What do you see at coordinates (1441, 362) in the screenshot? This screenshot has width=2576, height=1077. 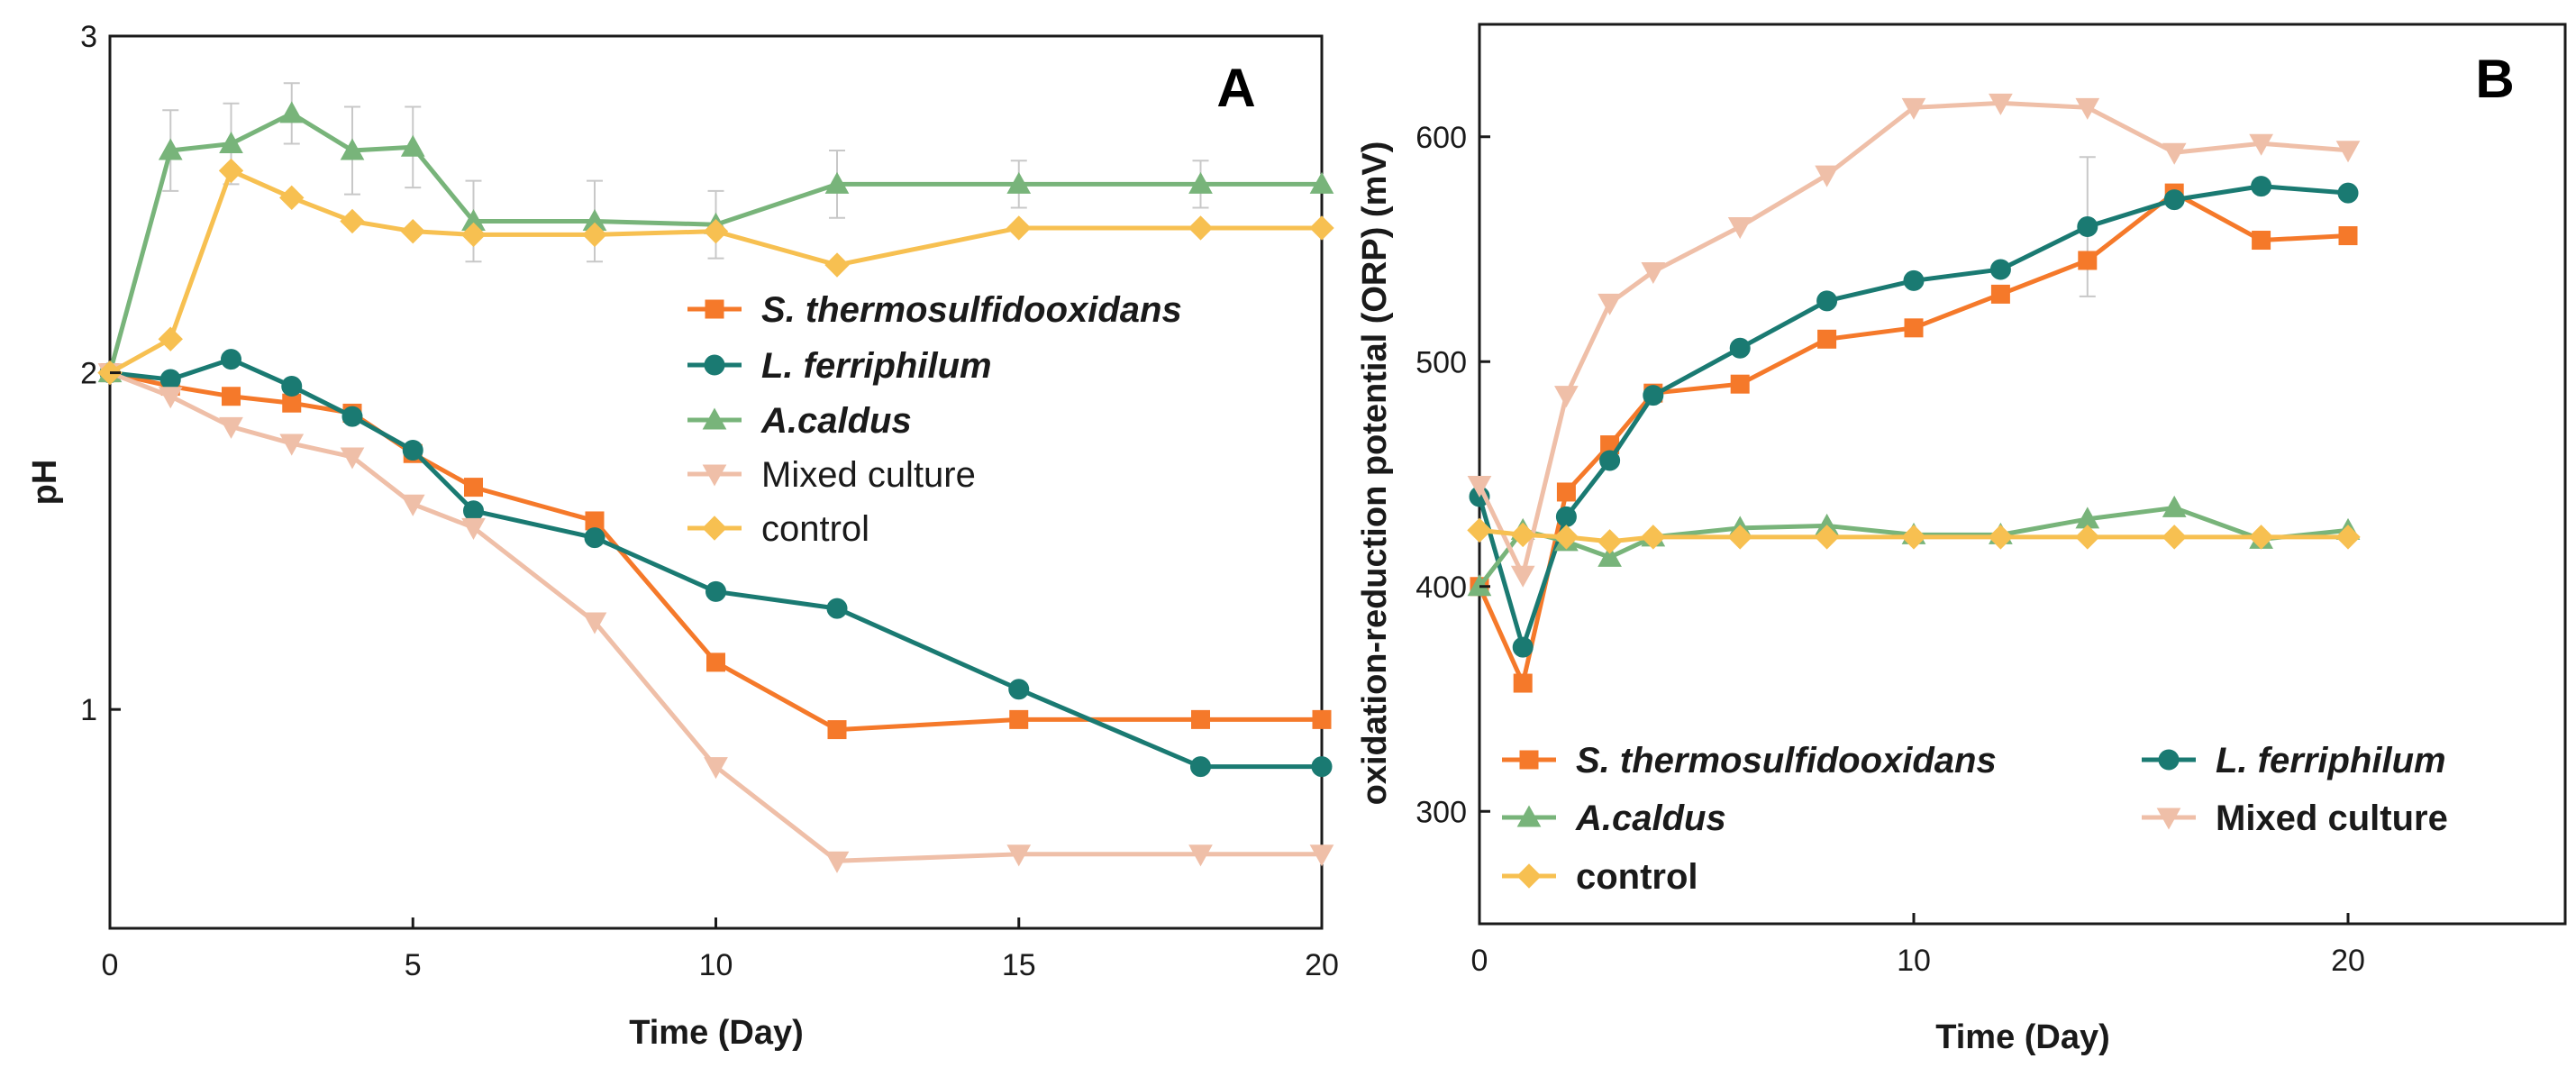 I see `panel-b-y-tick-label: 500` at bounding box center [1441, 362].